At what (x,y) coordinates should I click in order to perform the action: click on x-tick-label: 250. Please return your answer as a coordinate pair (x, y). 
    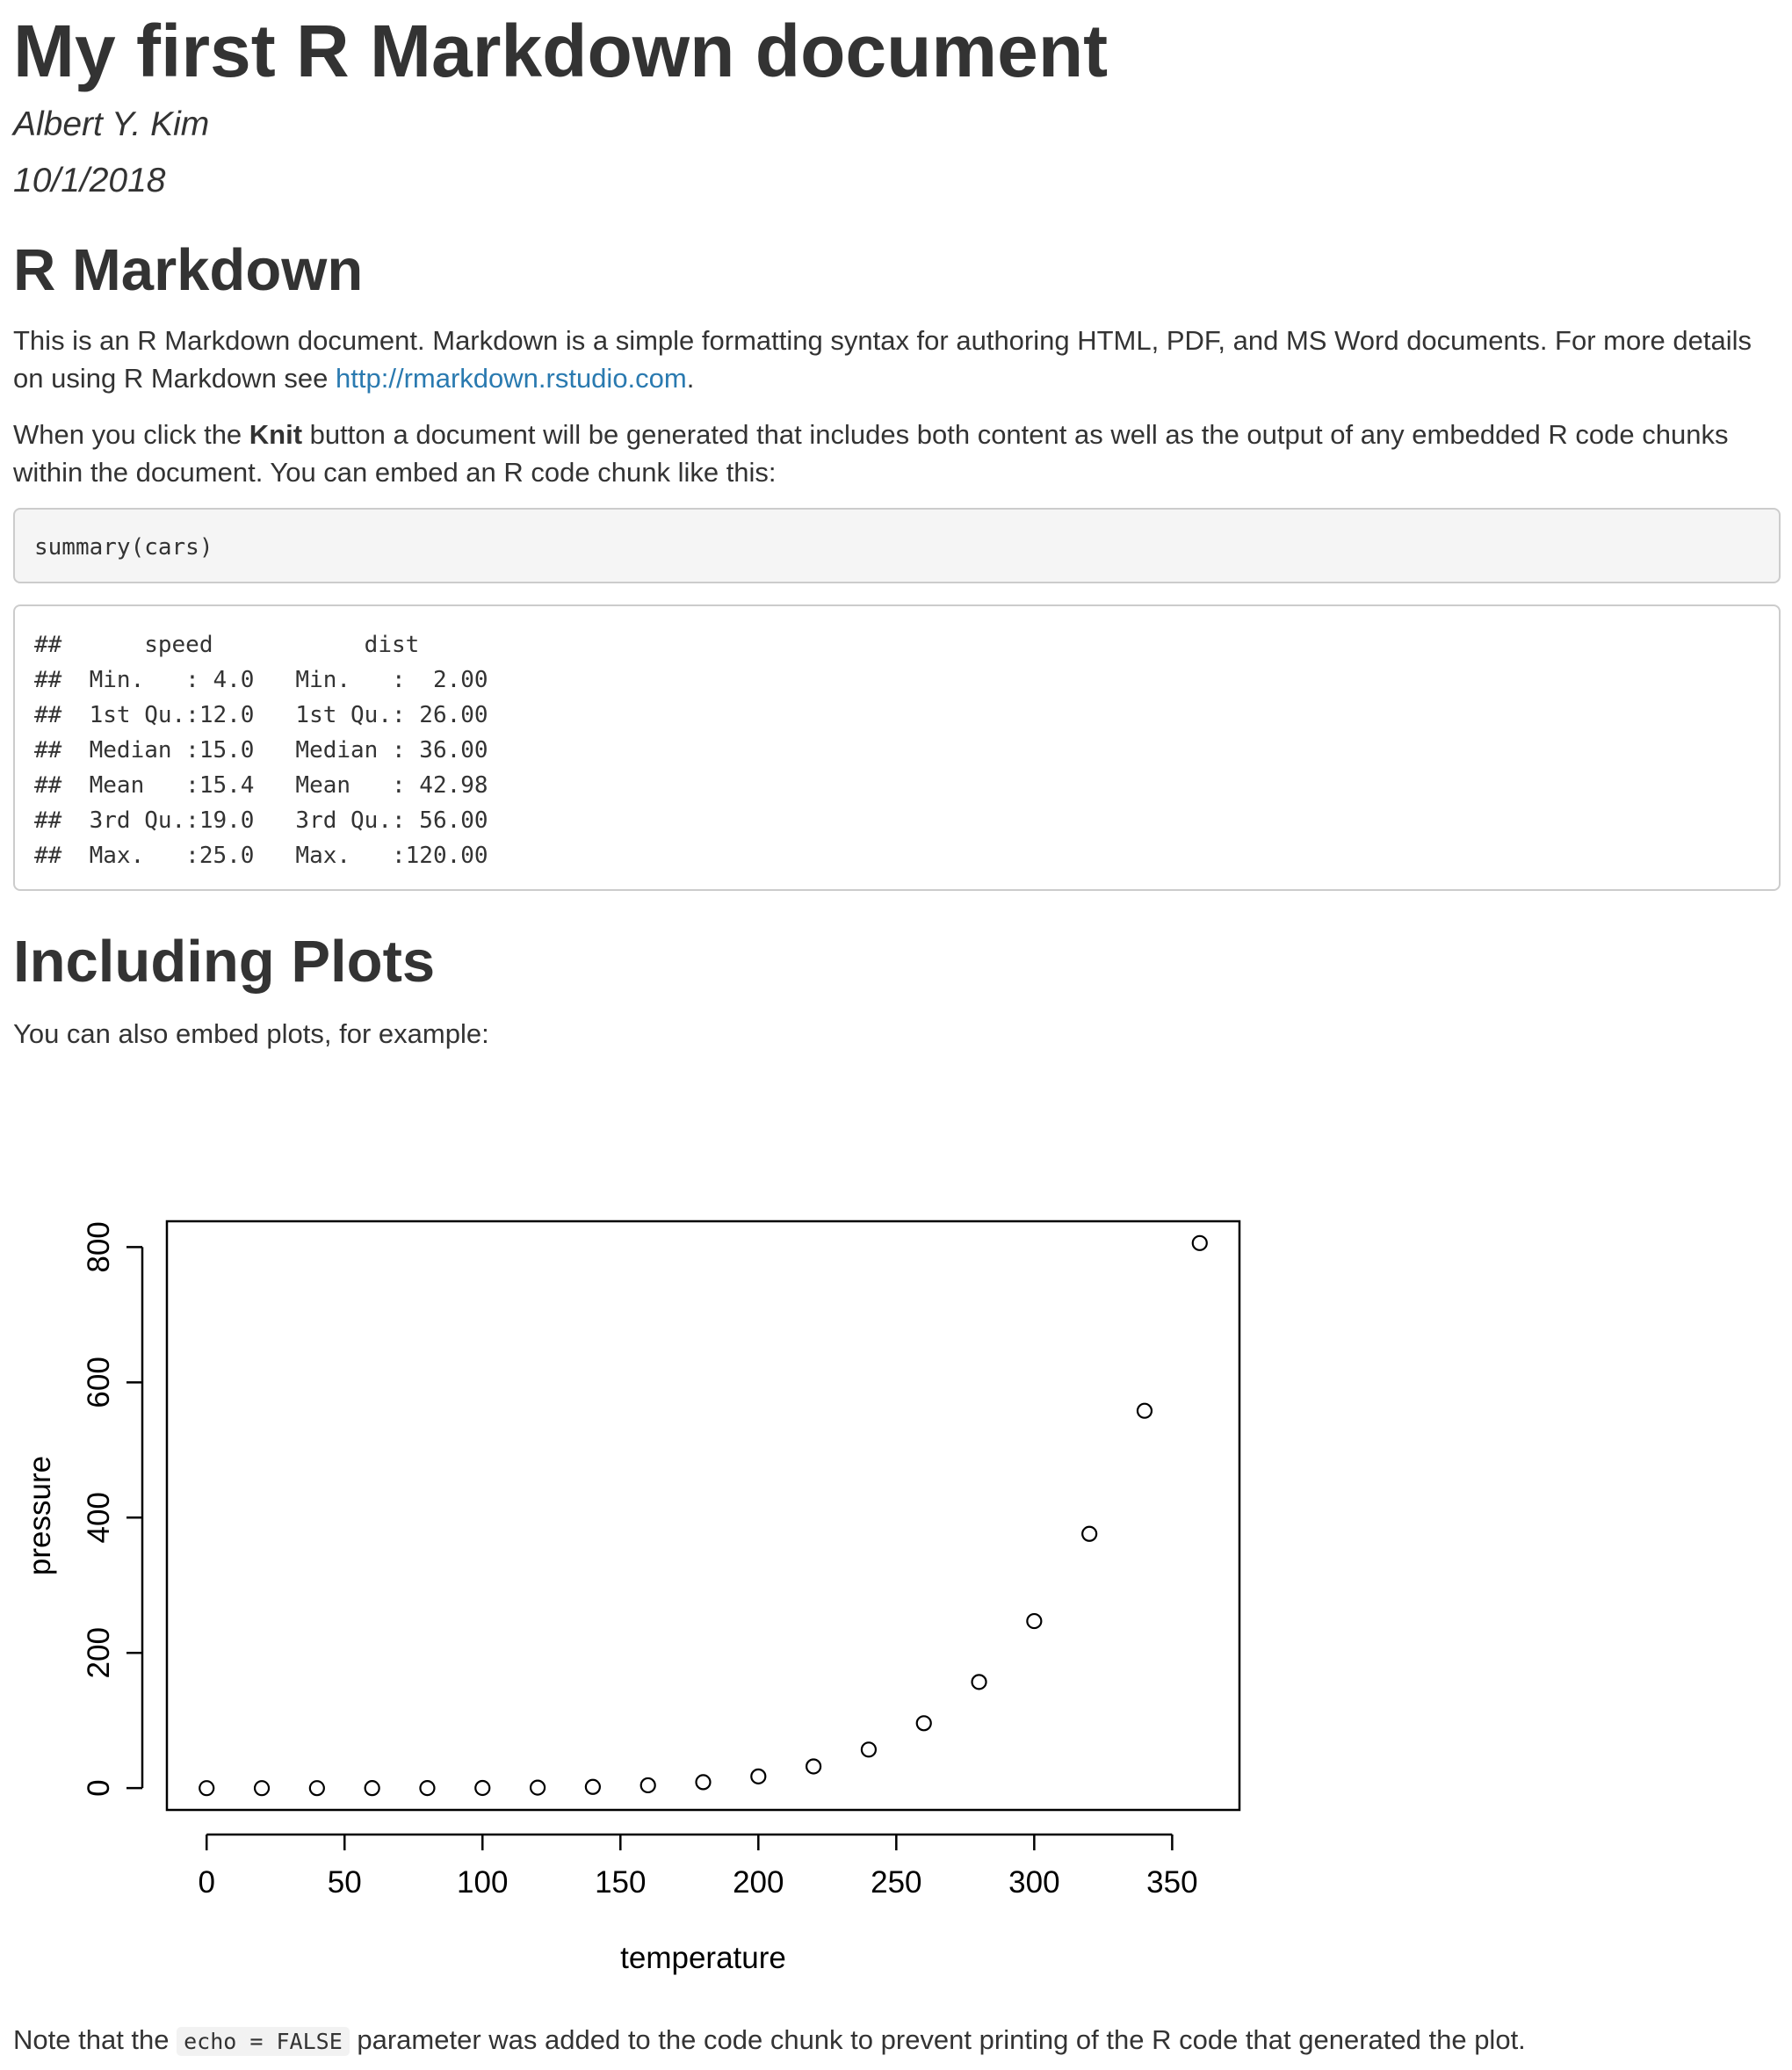
    Looking at the image, I should click on (896, 1882).